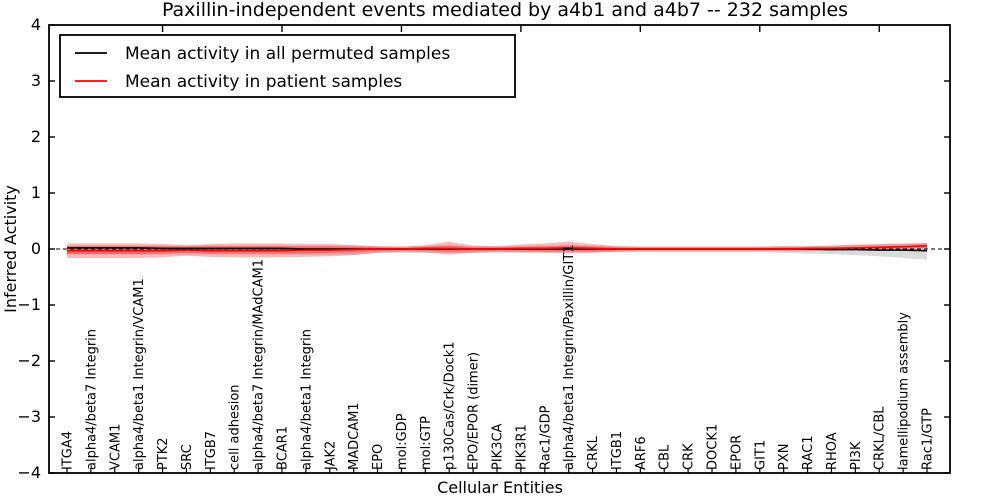 The width and height of the screenshot is (1000, 500). I want to click on y-tick-label: 3, so click(36, 80).